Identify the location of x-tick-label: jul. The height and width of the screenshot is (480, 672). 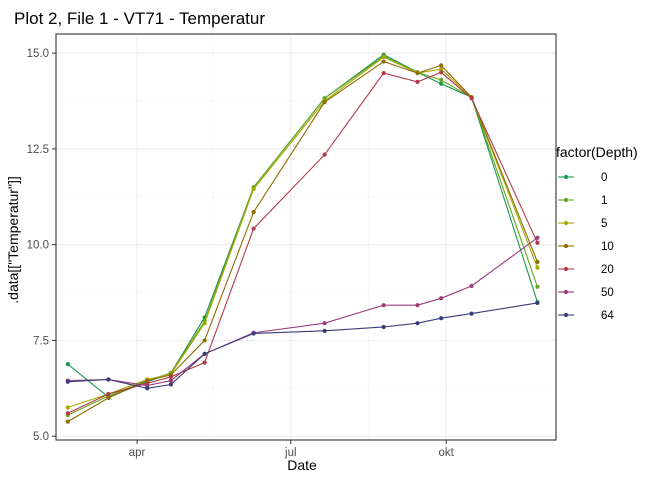
(290, 453).